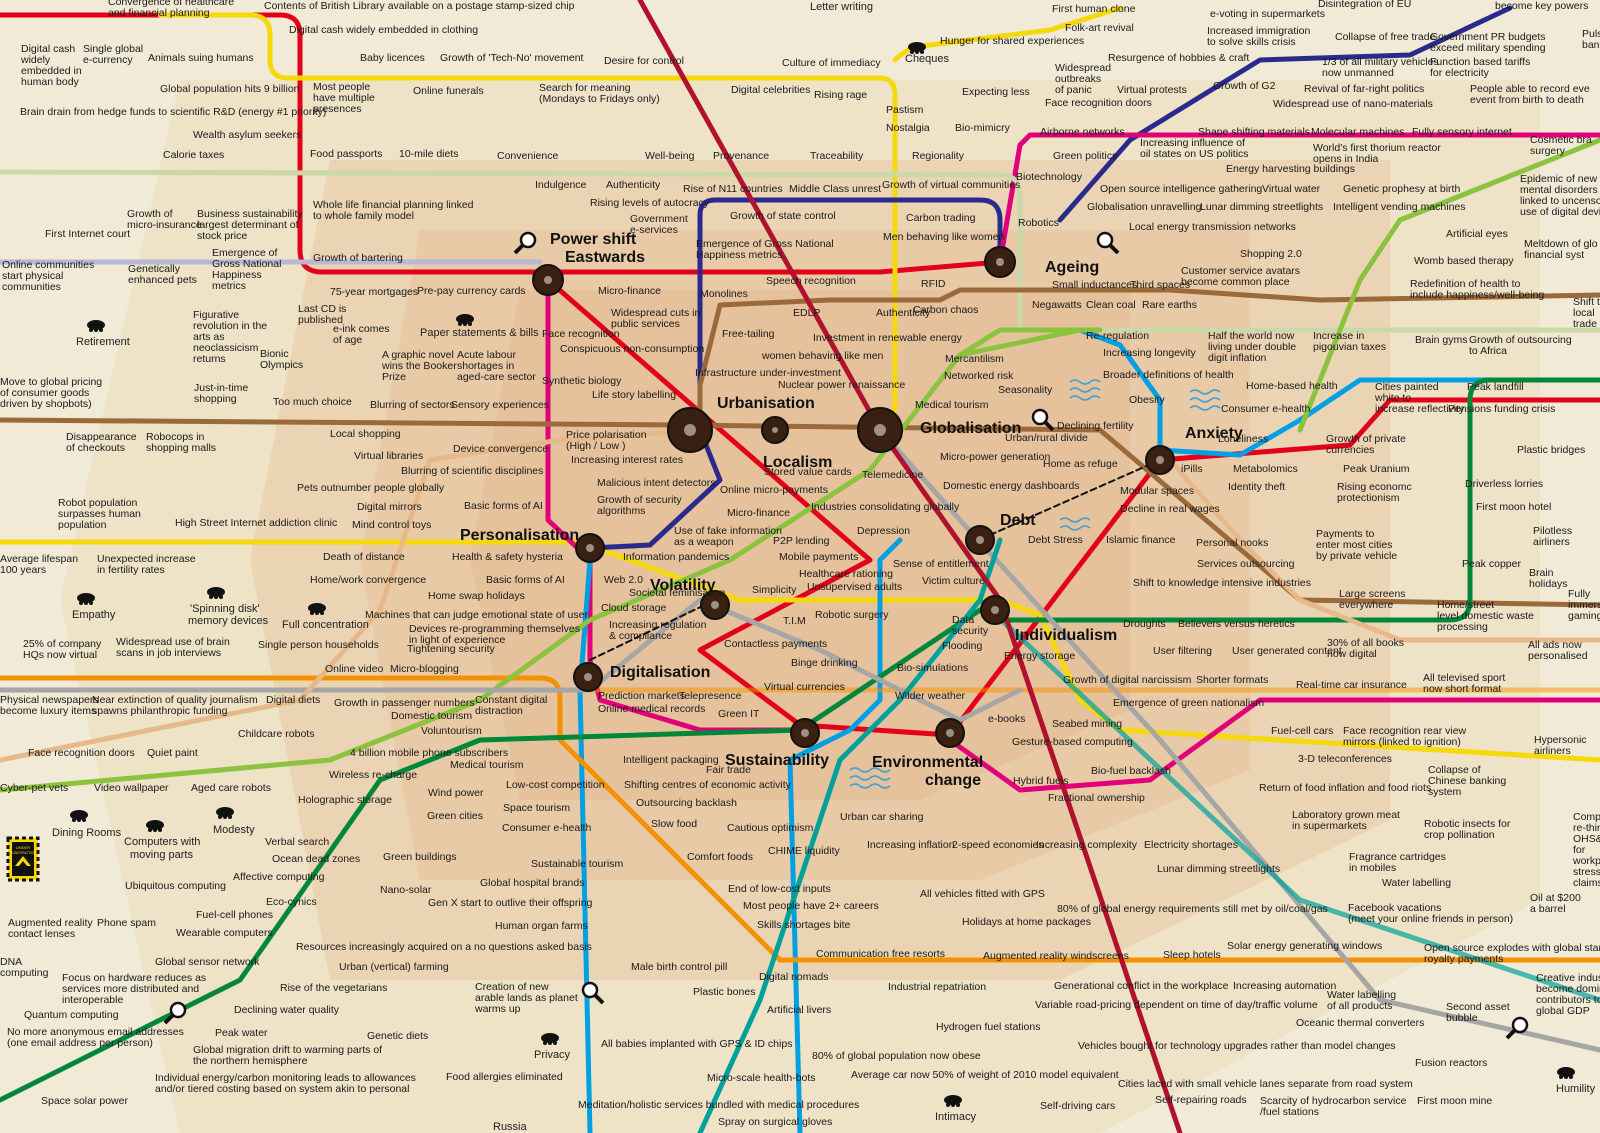  Describe the element at coordinates (1364, 5) in the screenshot. I see `station-label: Disintegration of EU` at that location.